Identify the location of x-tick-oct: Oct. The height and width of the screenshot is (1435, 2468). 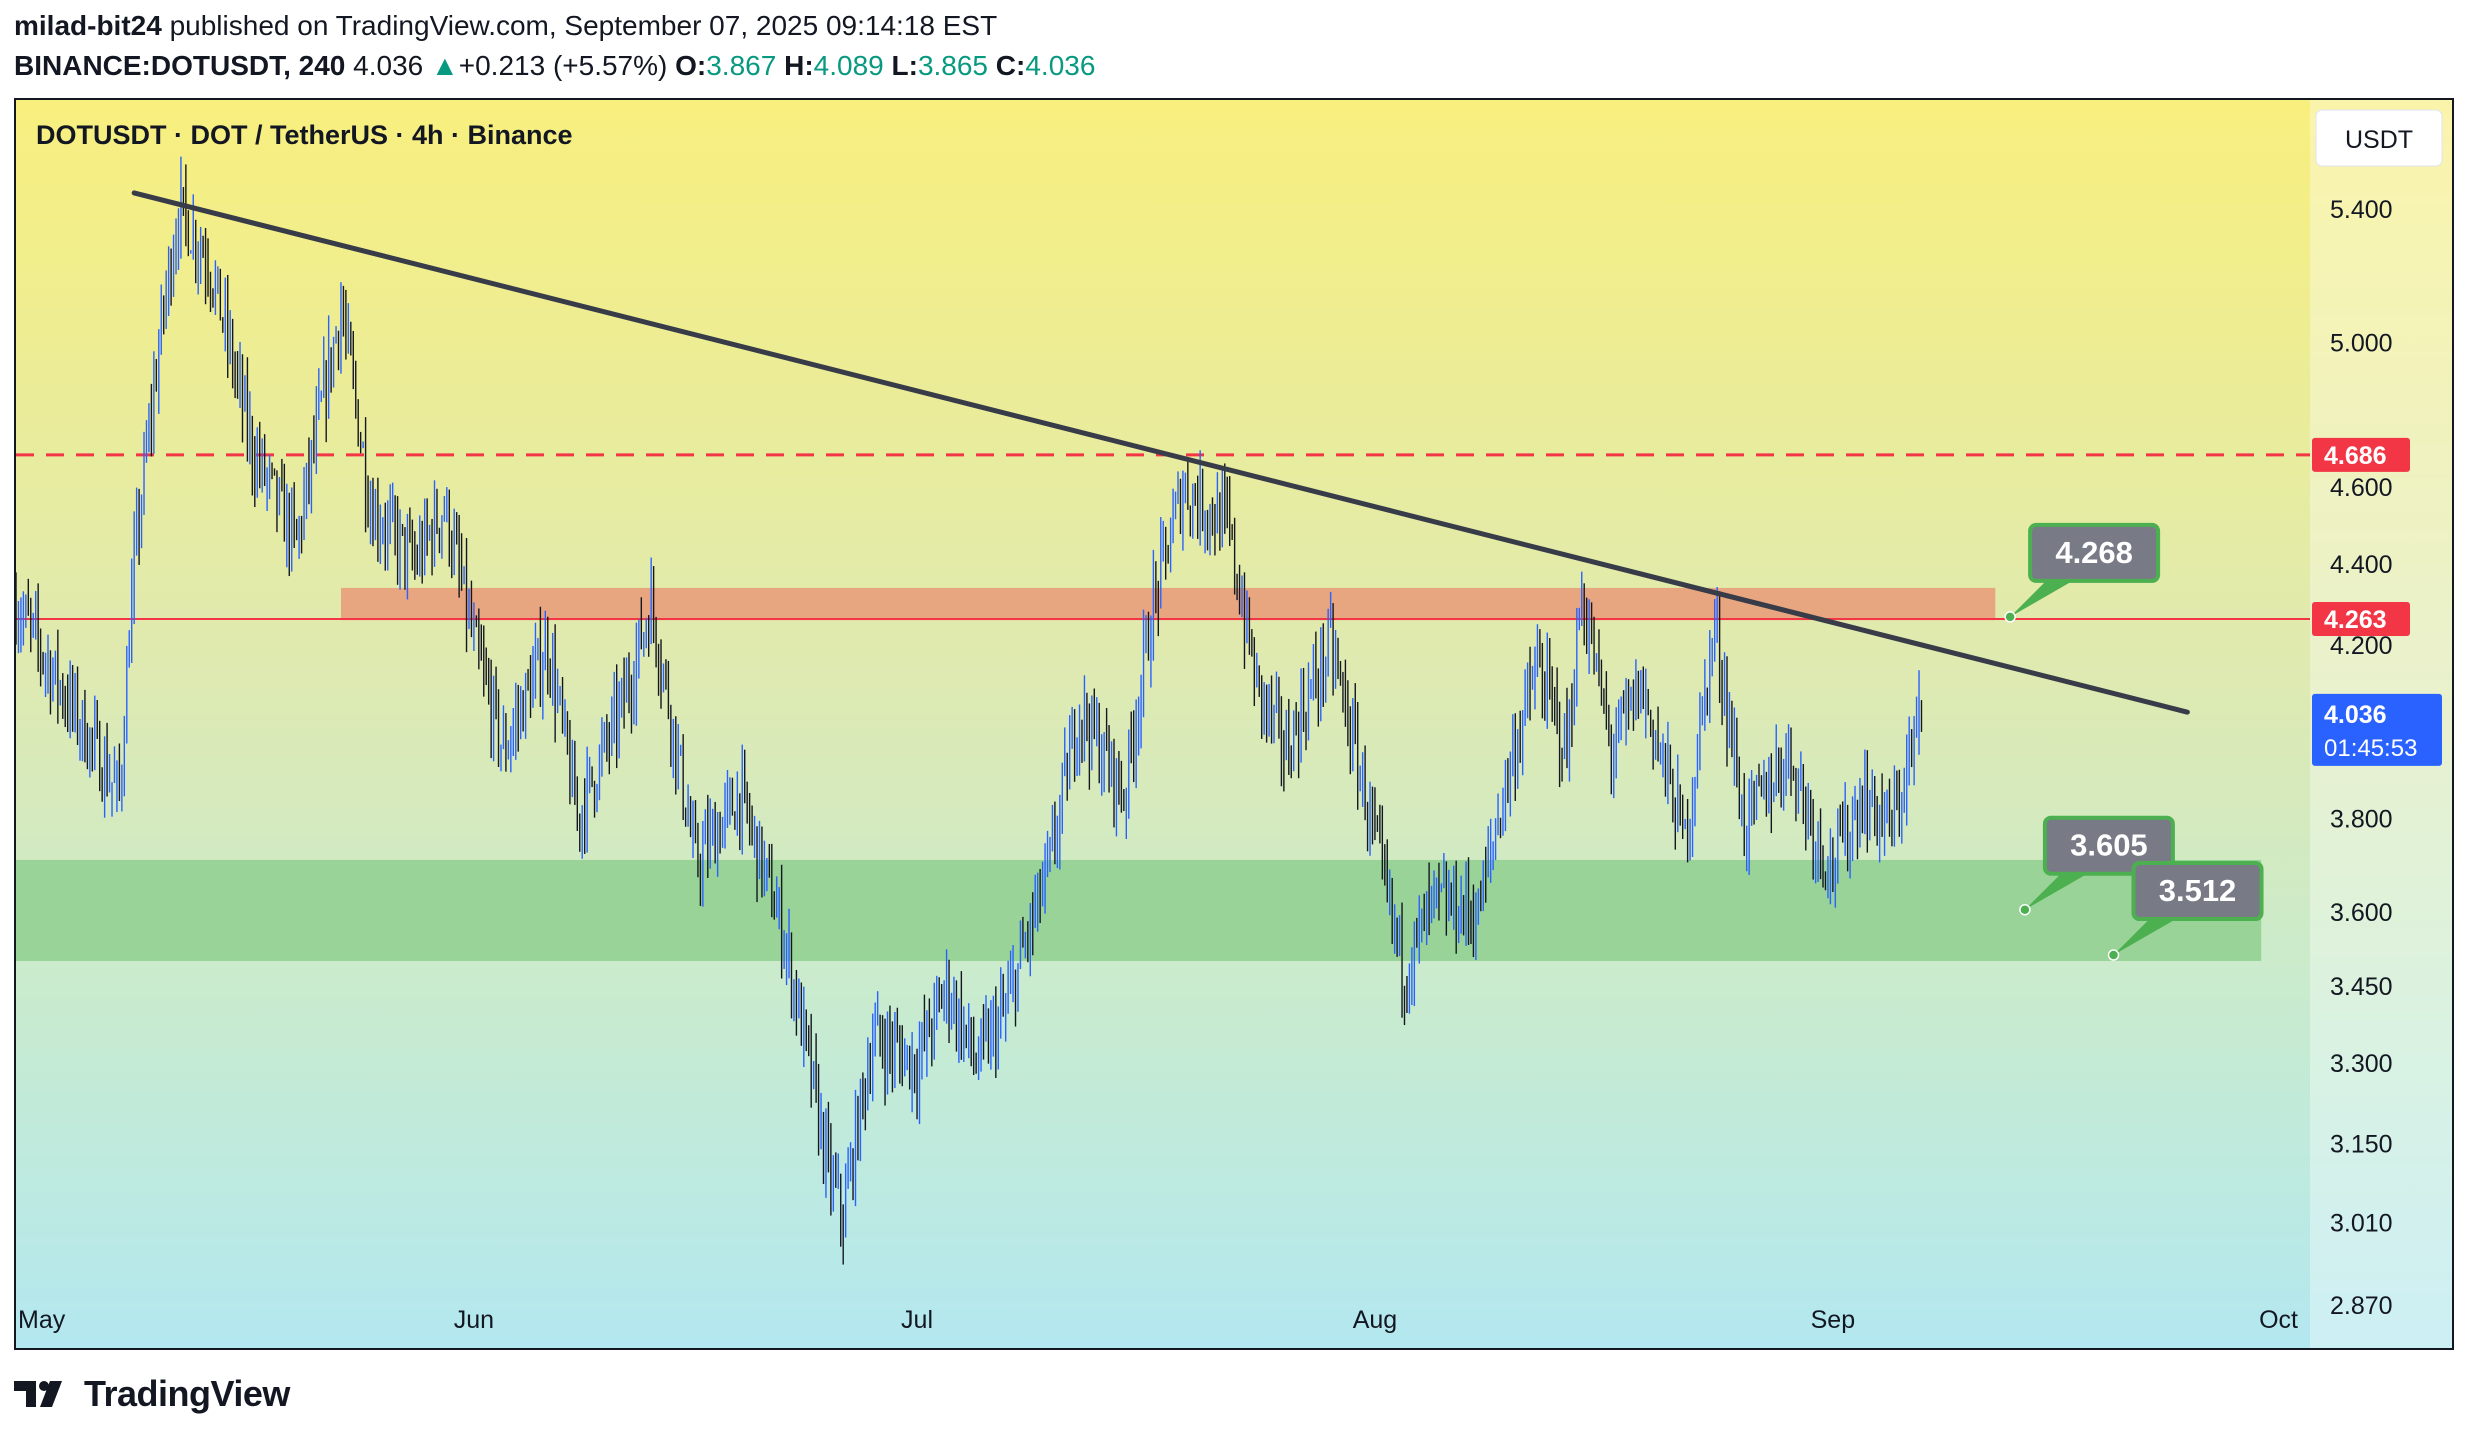
(2278, 1320).